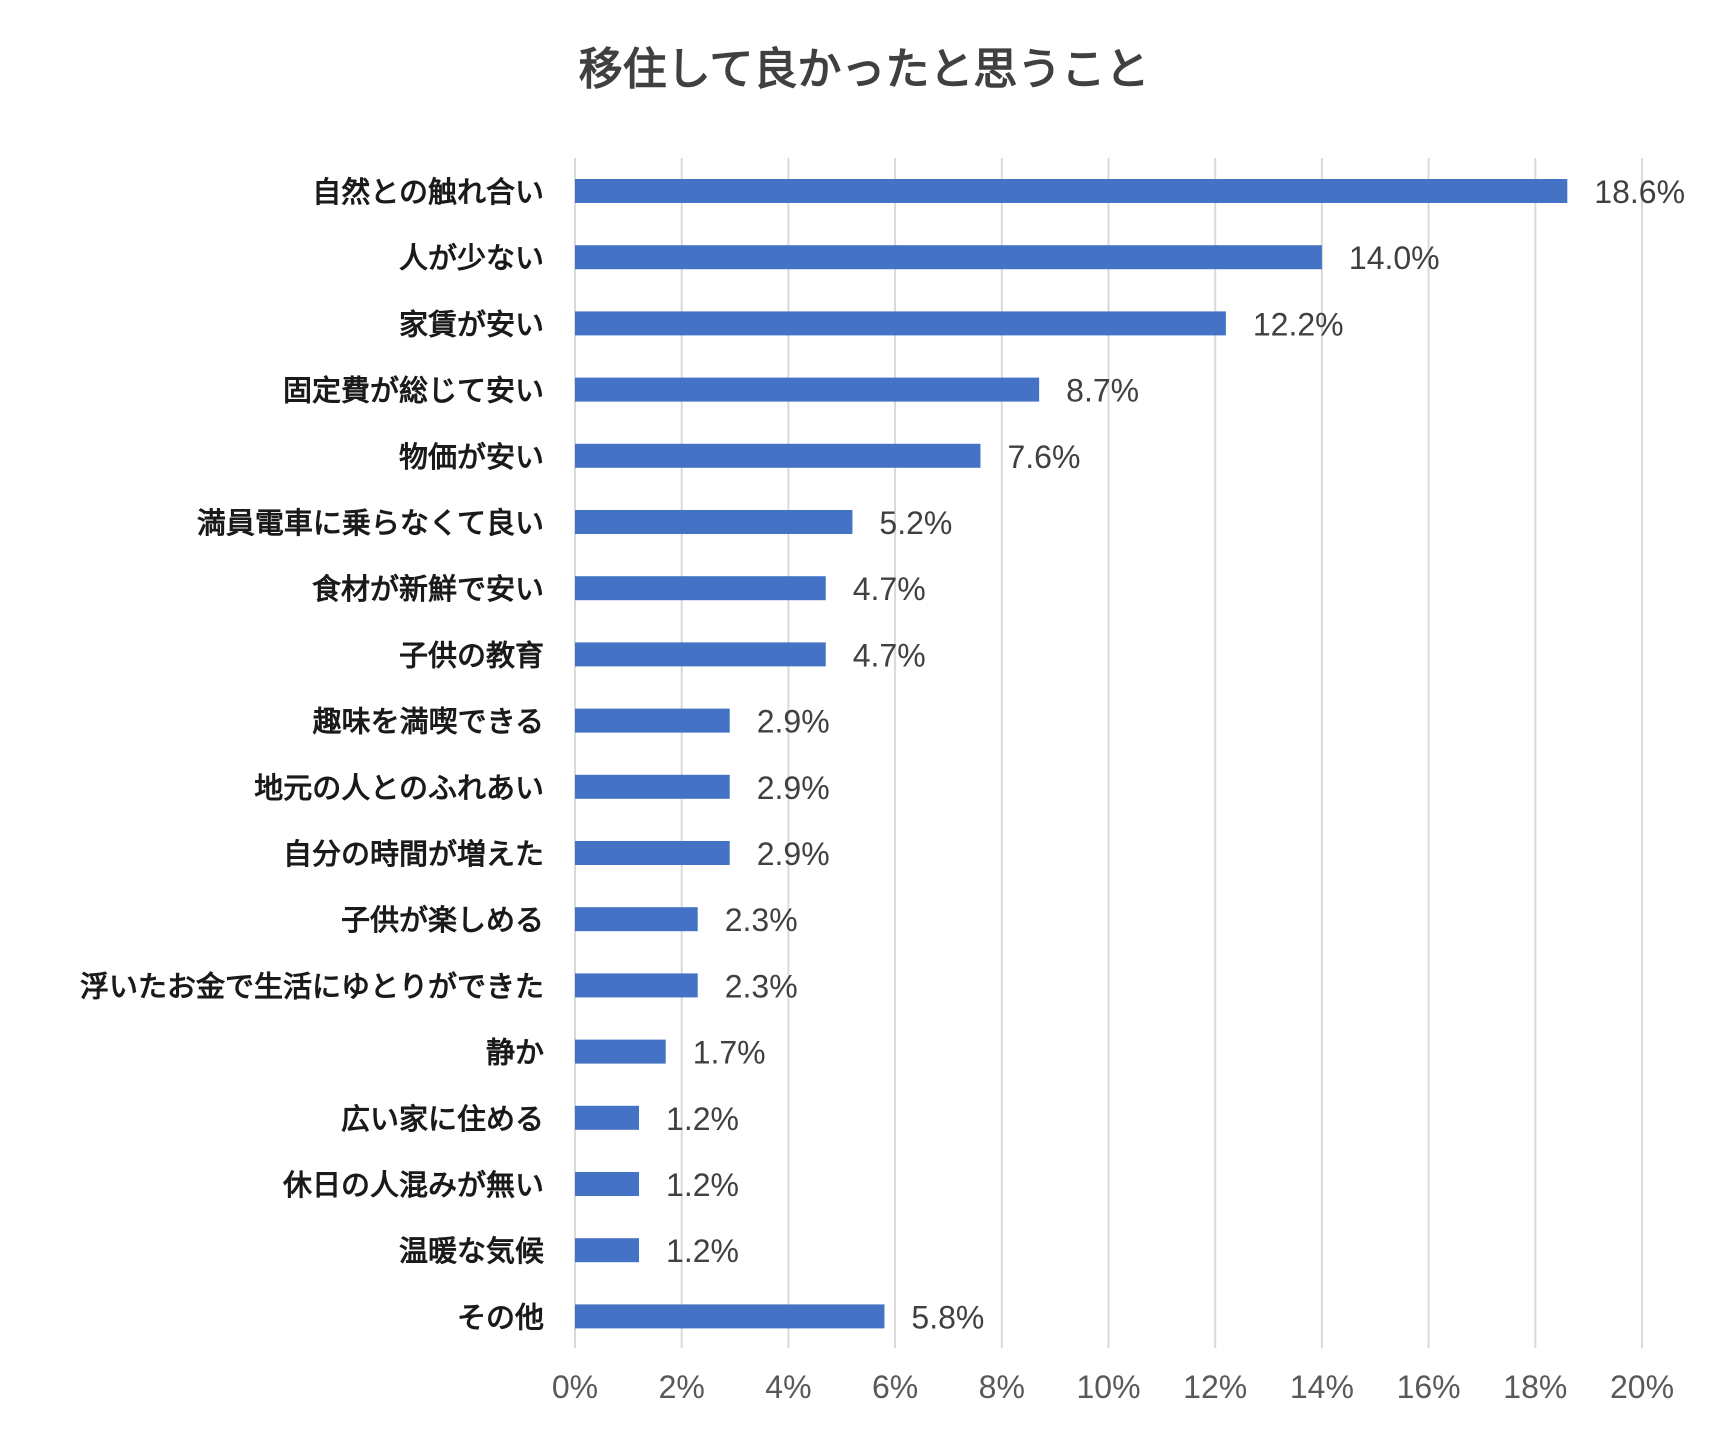 The width and height of the screenshot is (1716, 1433). What do you see at coordinates (413, 391) in the screenshot?
I see `category-label: 固定費が総じて安い` at bounding box center [413, 391].